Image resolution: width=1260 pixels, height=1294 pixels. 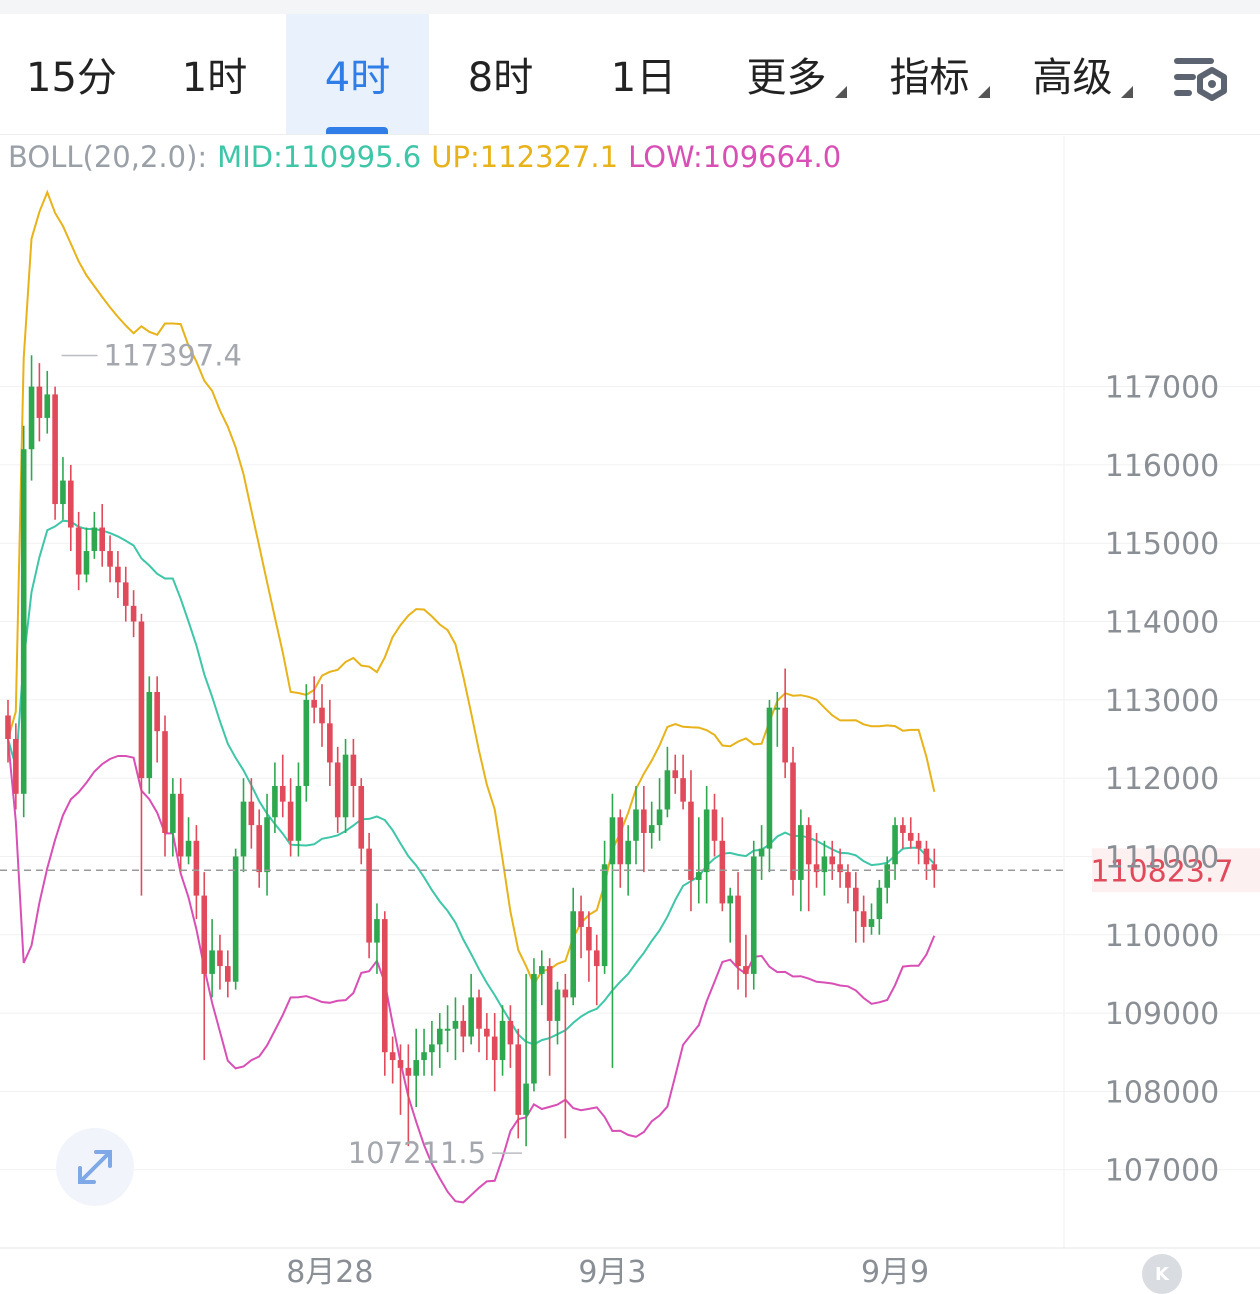 What do you see at coordinates (1072, 74) in the screenshot?
I see `tab-advanced: 高级` at bounding box center [1072, 74].